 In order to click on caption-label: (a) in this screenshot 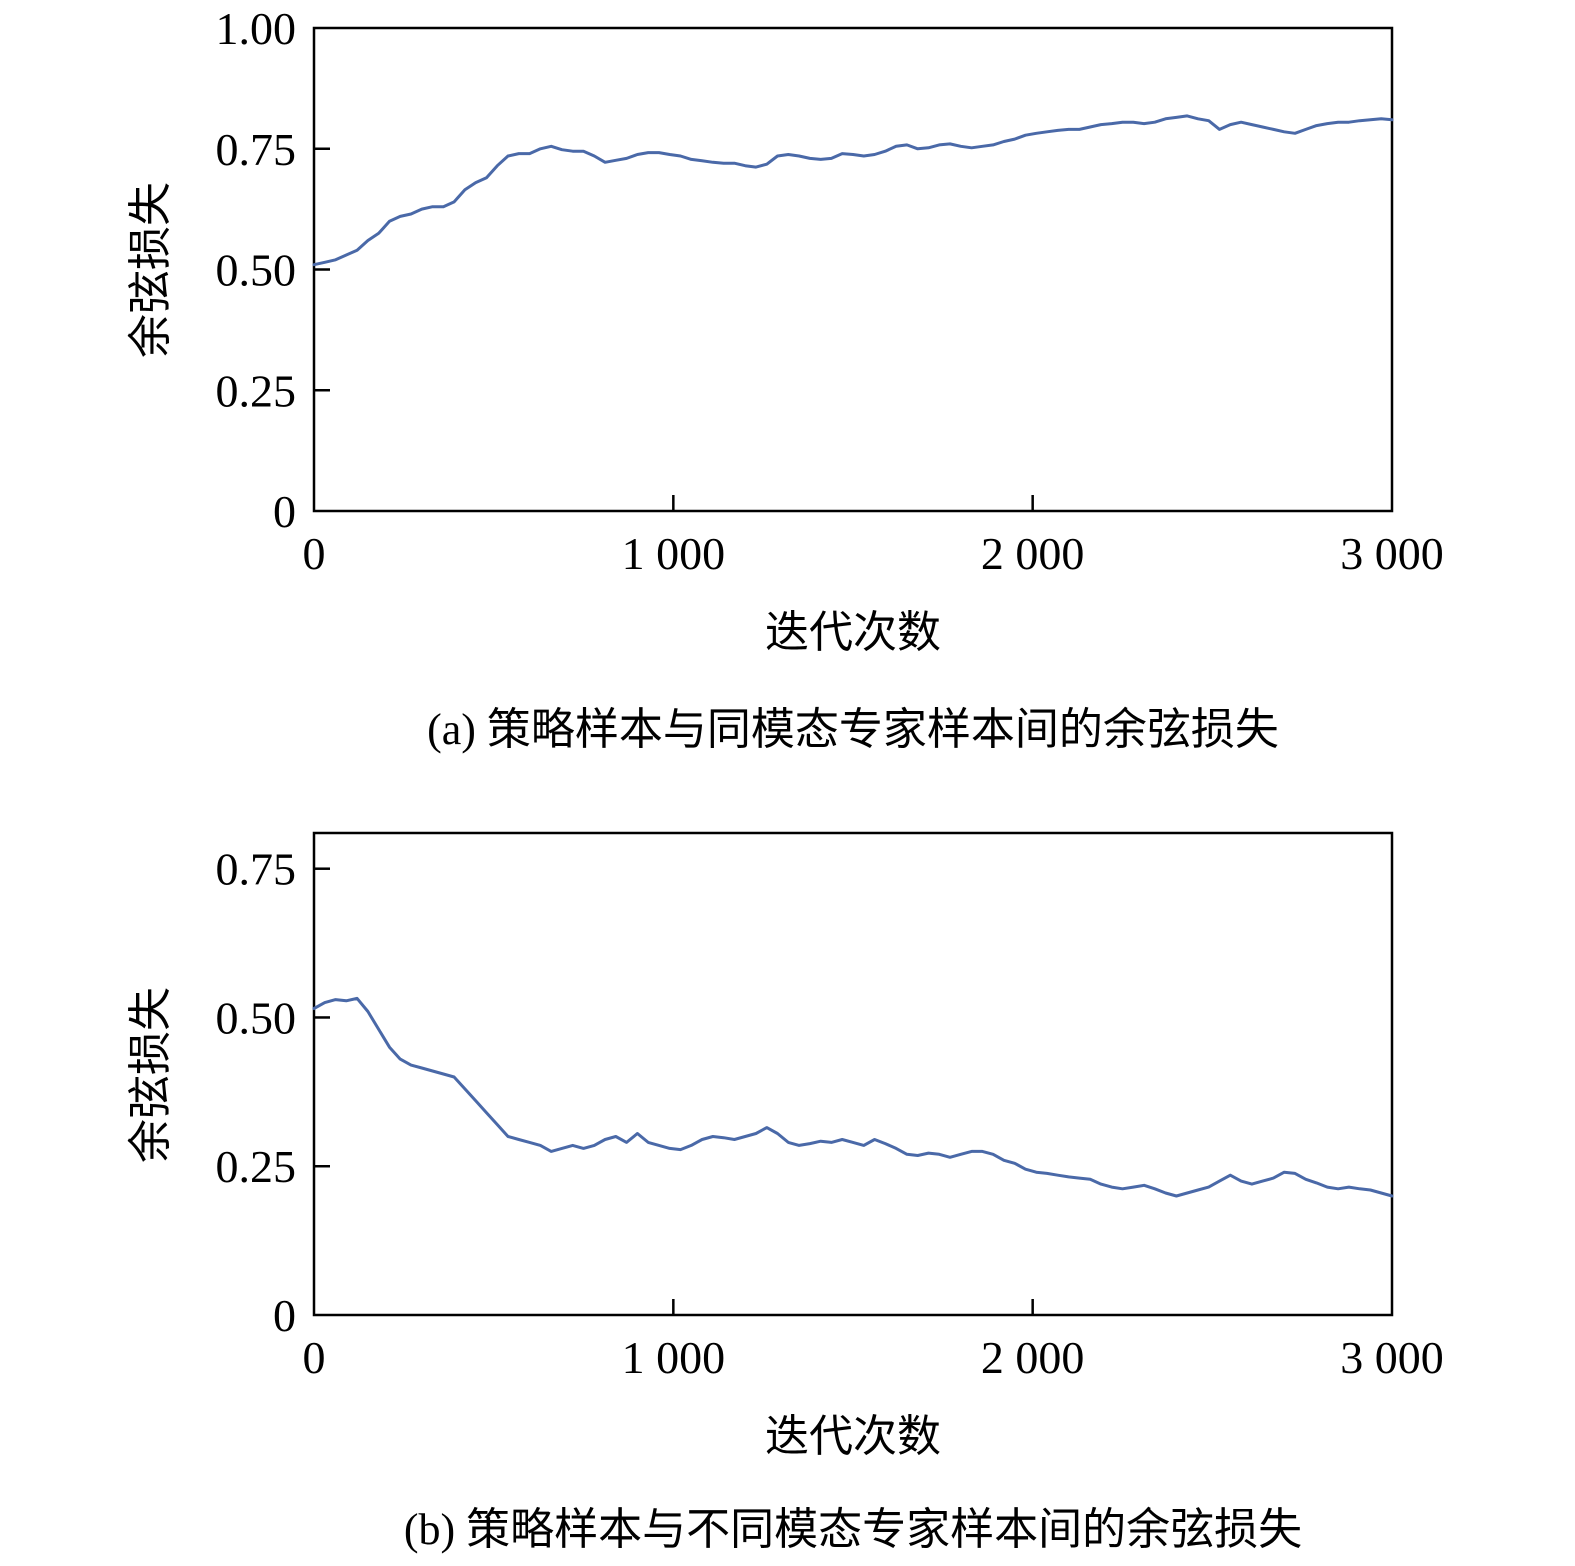, I will do `click(457, 729)`.